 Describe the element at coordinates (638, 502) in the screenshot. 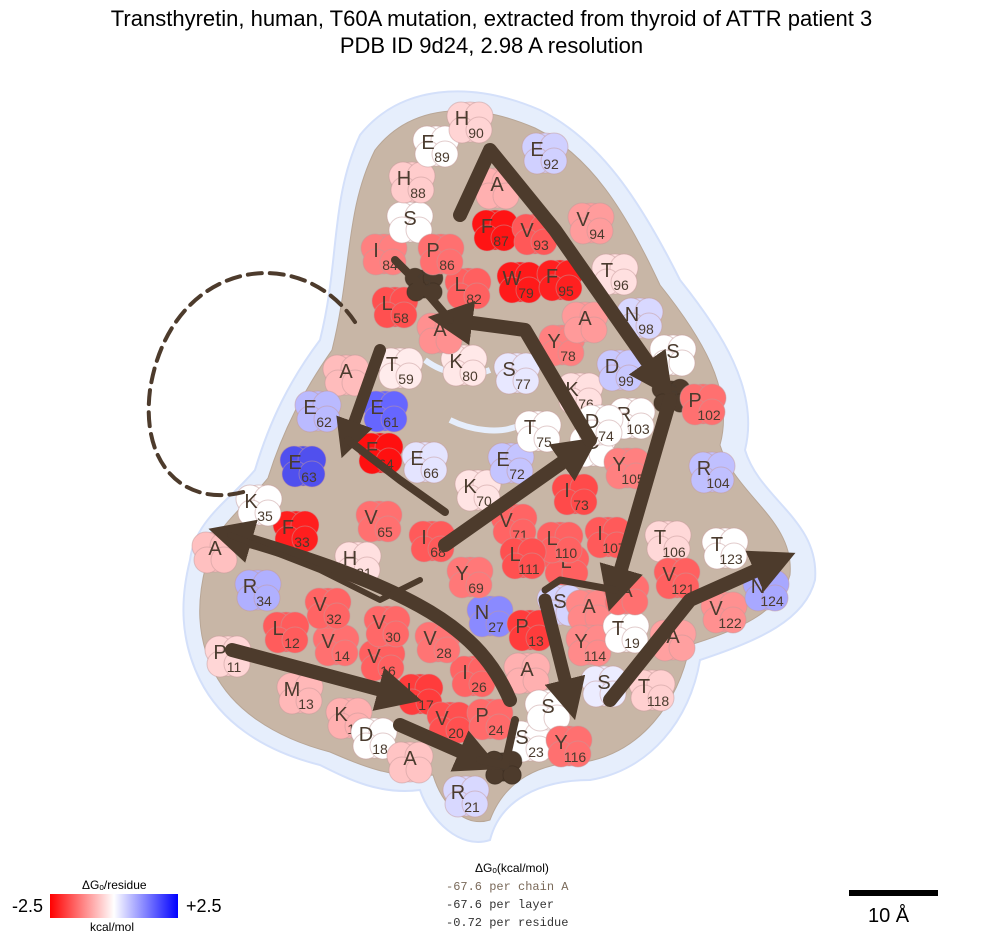

I see `strand-h` at that location.